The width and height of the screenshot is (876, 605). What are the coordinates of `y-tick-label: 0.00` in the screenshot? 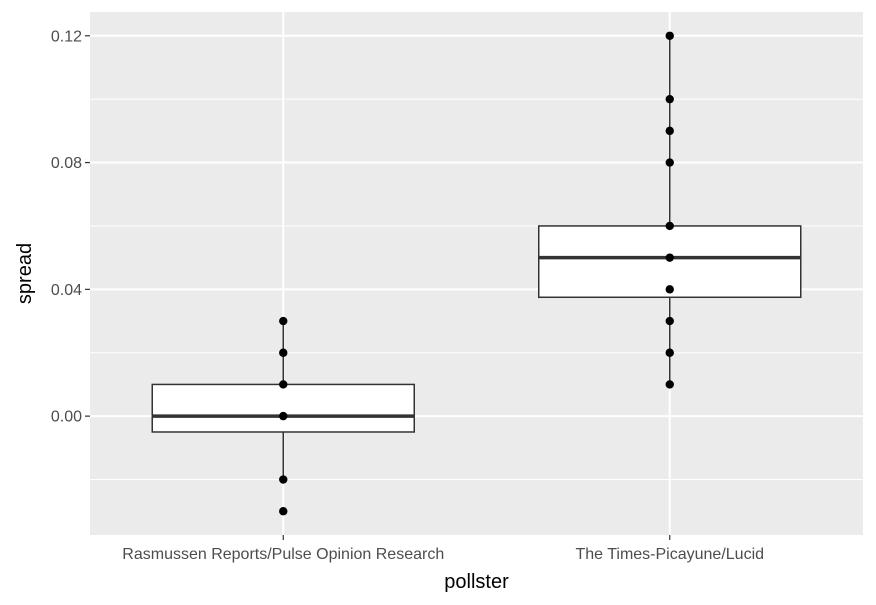 It's located at (66, 417).